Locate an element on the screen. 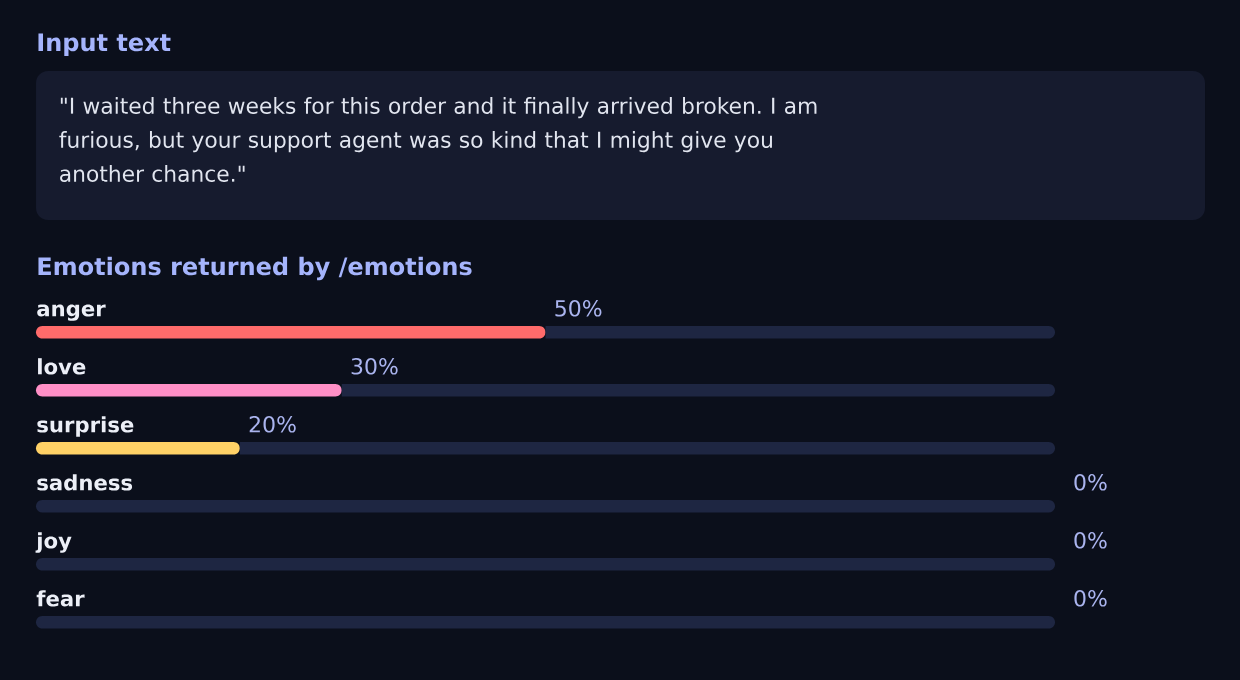  y-tick-label: surprise is located at coordinates (85, 426).